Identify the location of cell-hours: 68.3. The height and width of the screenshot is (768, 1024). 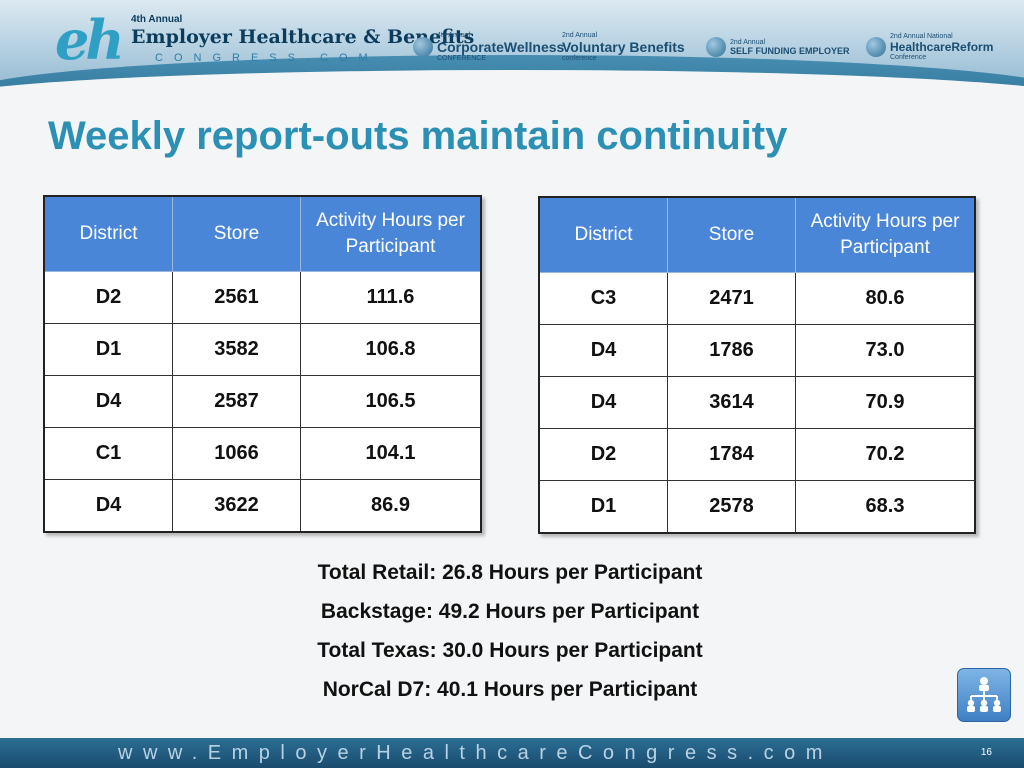
(885, 507).